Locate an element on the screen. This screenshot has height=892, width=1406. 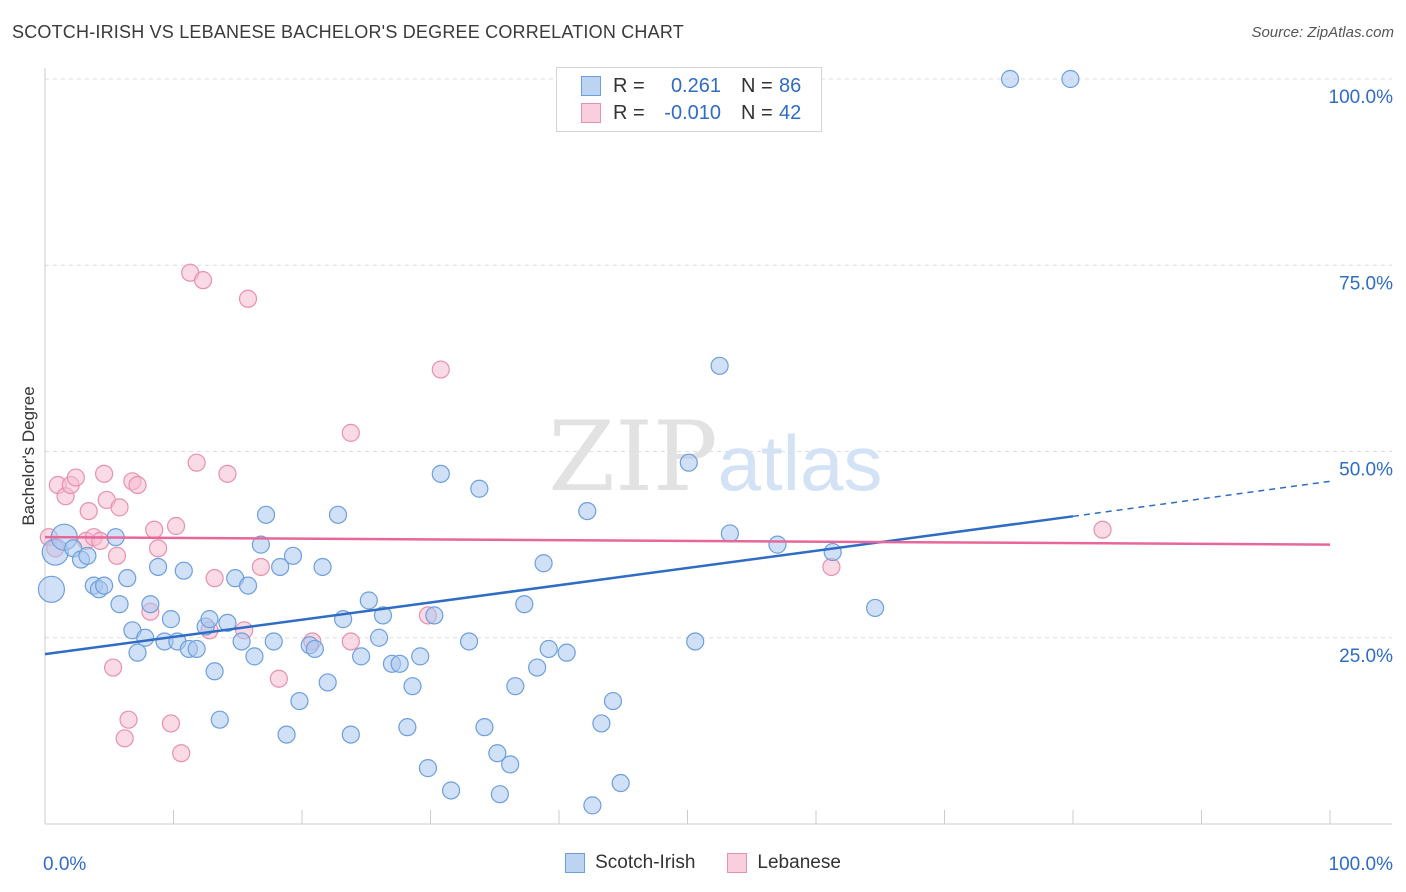
legend-r-value: -0.010 is located at coordinates (692, 112).